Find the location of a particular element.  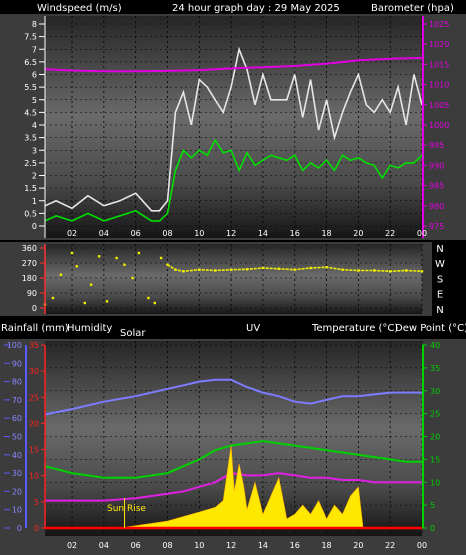

x-tick-label-panel1: 06 is located at coordinates (136, 233).